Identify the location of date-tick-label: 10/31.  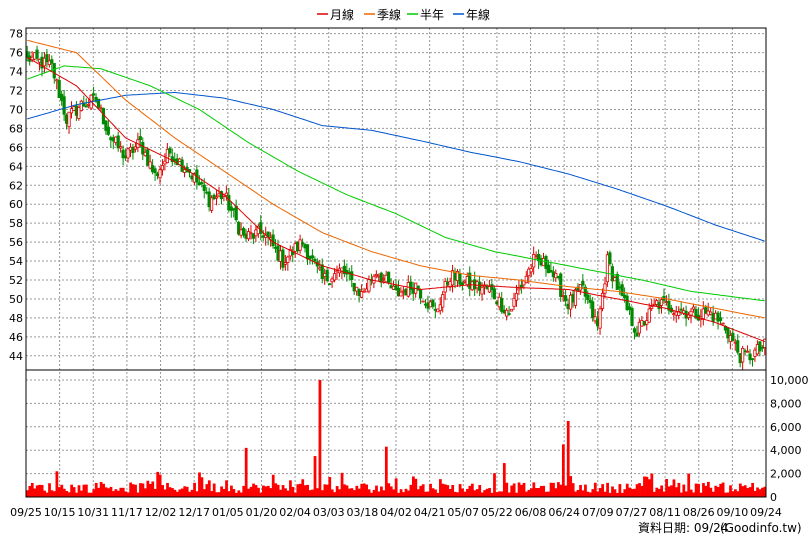
(93, 512).